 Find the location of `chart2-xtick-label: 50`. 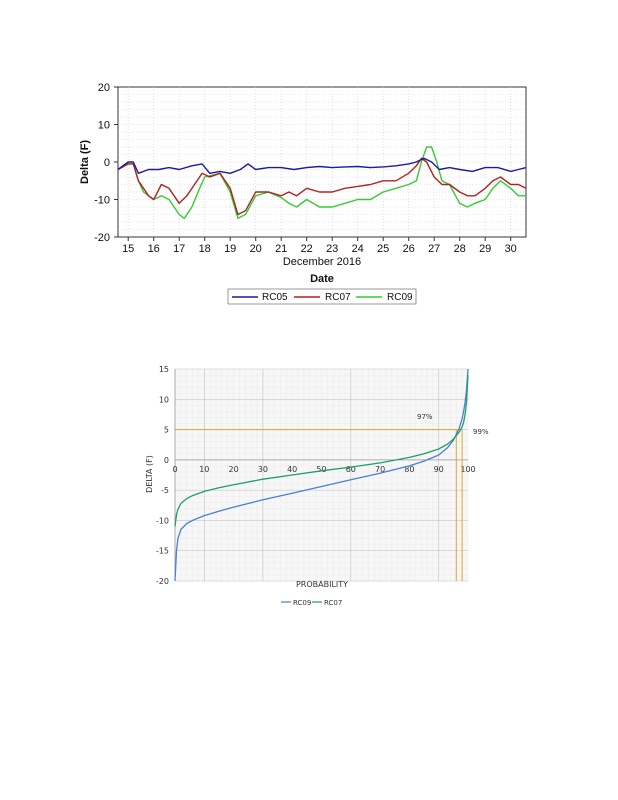

chart2-xtick-label: 50 is located at coordinates (321, 469).